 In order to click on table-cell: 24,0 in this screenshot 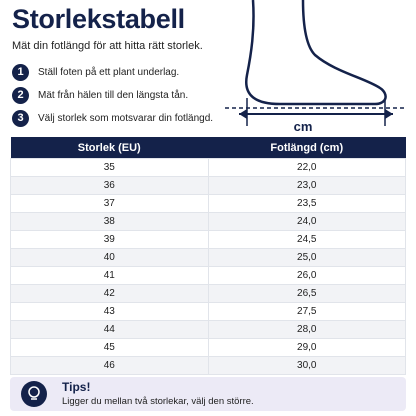, I will do `click(306, 221)`.